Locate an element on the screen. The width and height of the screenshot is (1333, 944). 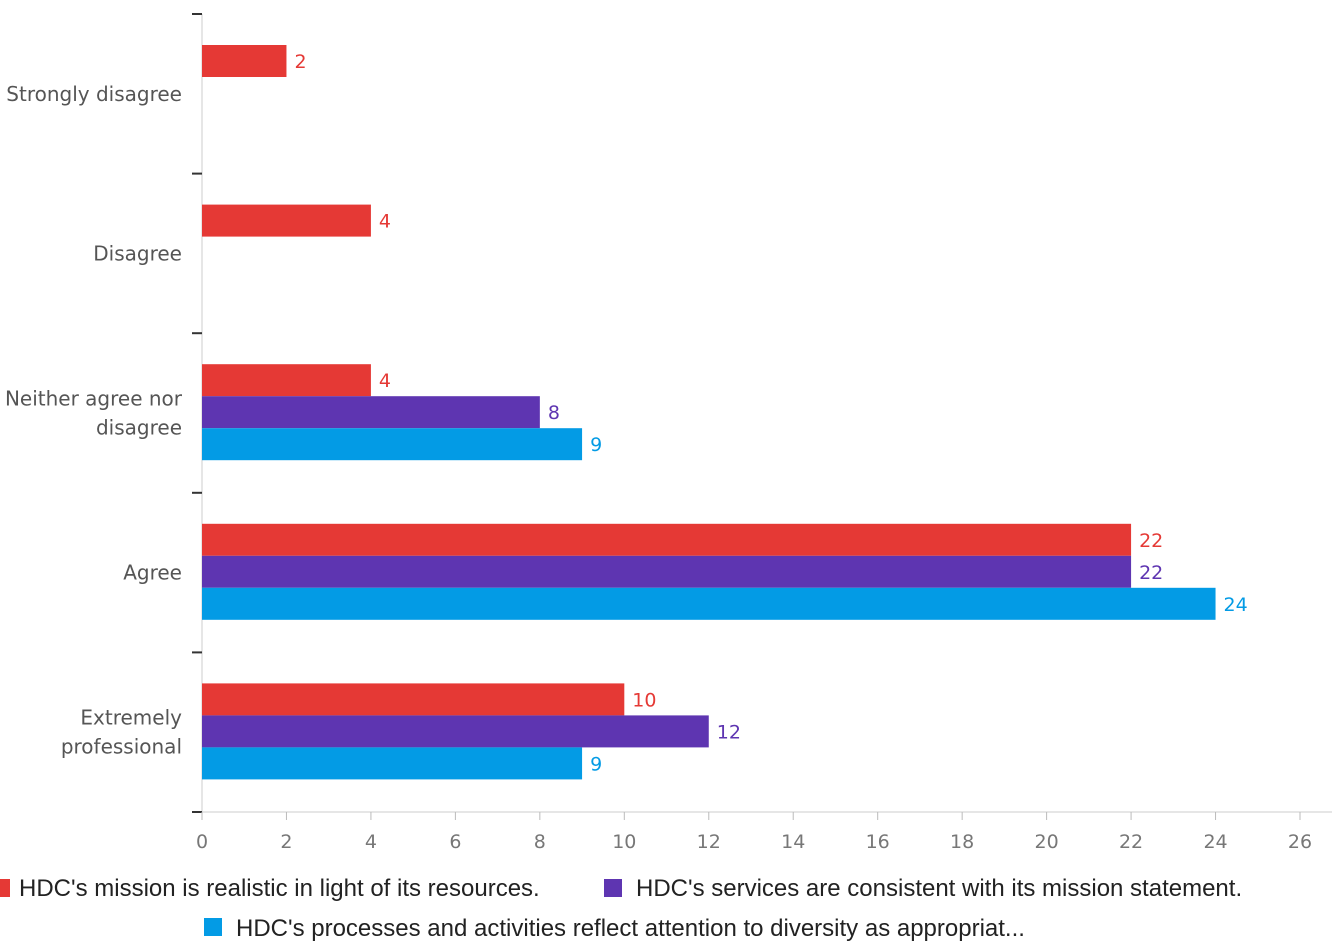
data-label: 2 is located at coordinates (300, 62).